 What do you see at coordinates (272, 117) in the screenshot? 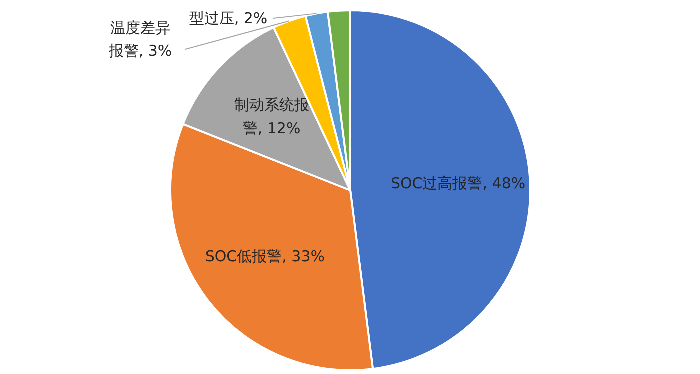
I see `slice-label: 制动系统报警, 12%` at bounding box center [272, 117].